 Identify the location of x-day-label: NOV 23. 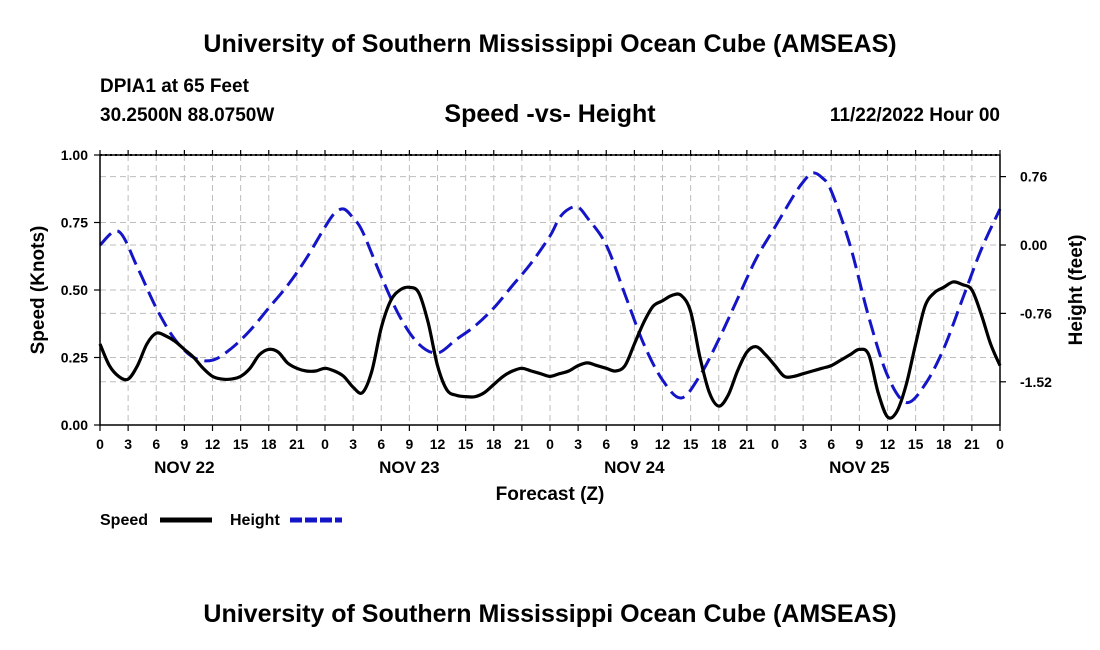
(409, 467).